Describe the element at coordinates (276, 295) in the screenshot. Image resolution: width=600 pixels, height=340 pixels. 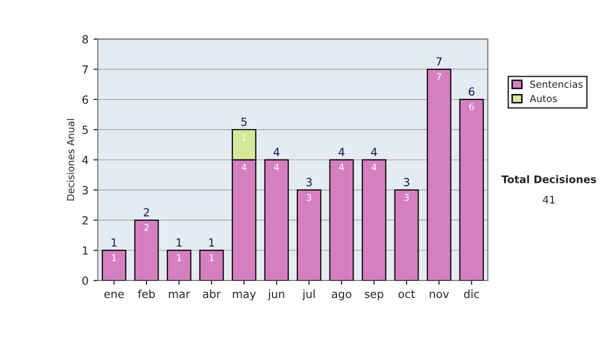
I see `x-tick-label: jun` at that location.